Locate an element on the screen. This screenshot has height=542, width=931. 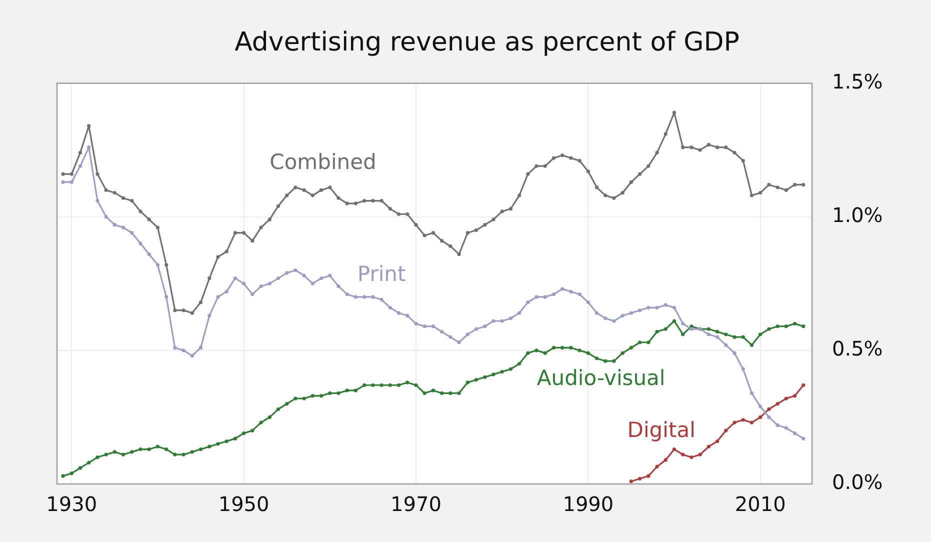
x-tick-label: 1990 is located at coordinates (588, 504).